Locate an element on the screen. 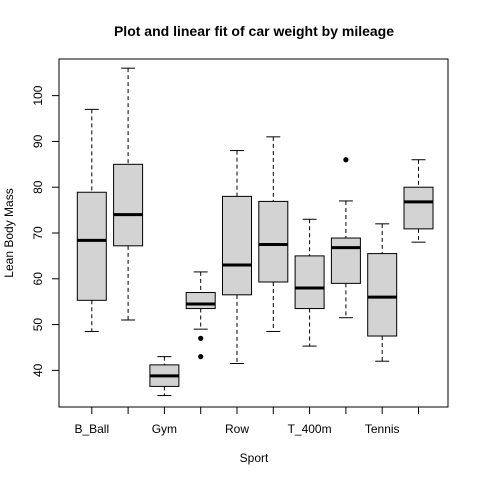 The image size is (480, 480). y-tick-label: 70 is located at coordinates (38, 233).